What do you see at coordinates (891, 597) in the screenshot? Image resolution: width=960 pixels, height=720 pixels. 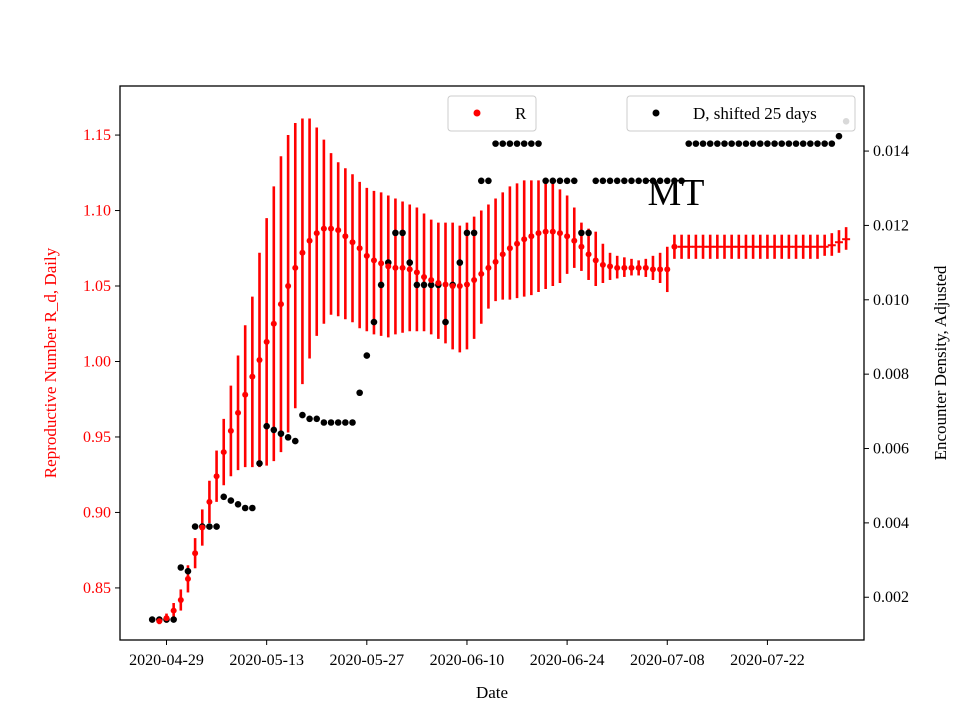 I see `y-tick-right-label: 0.002` at bounding box center [891, 597].